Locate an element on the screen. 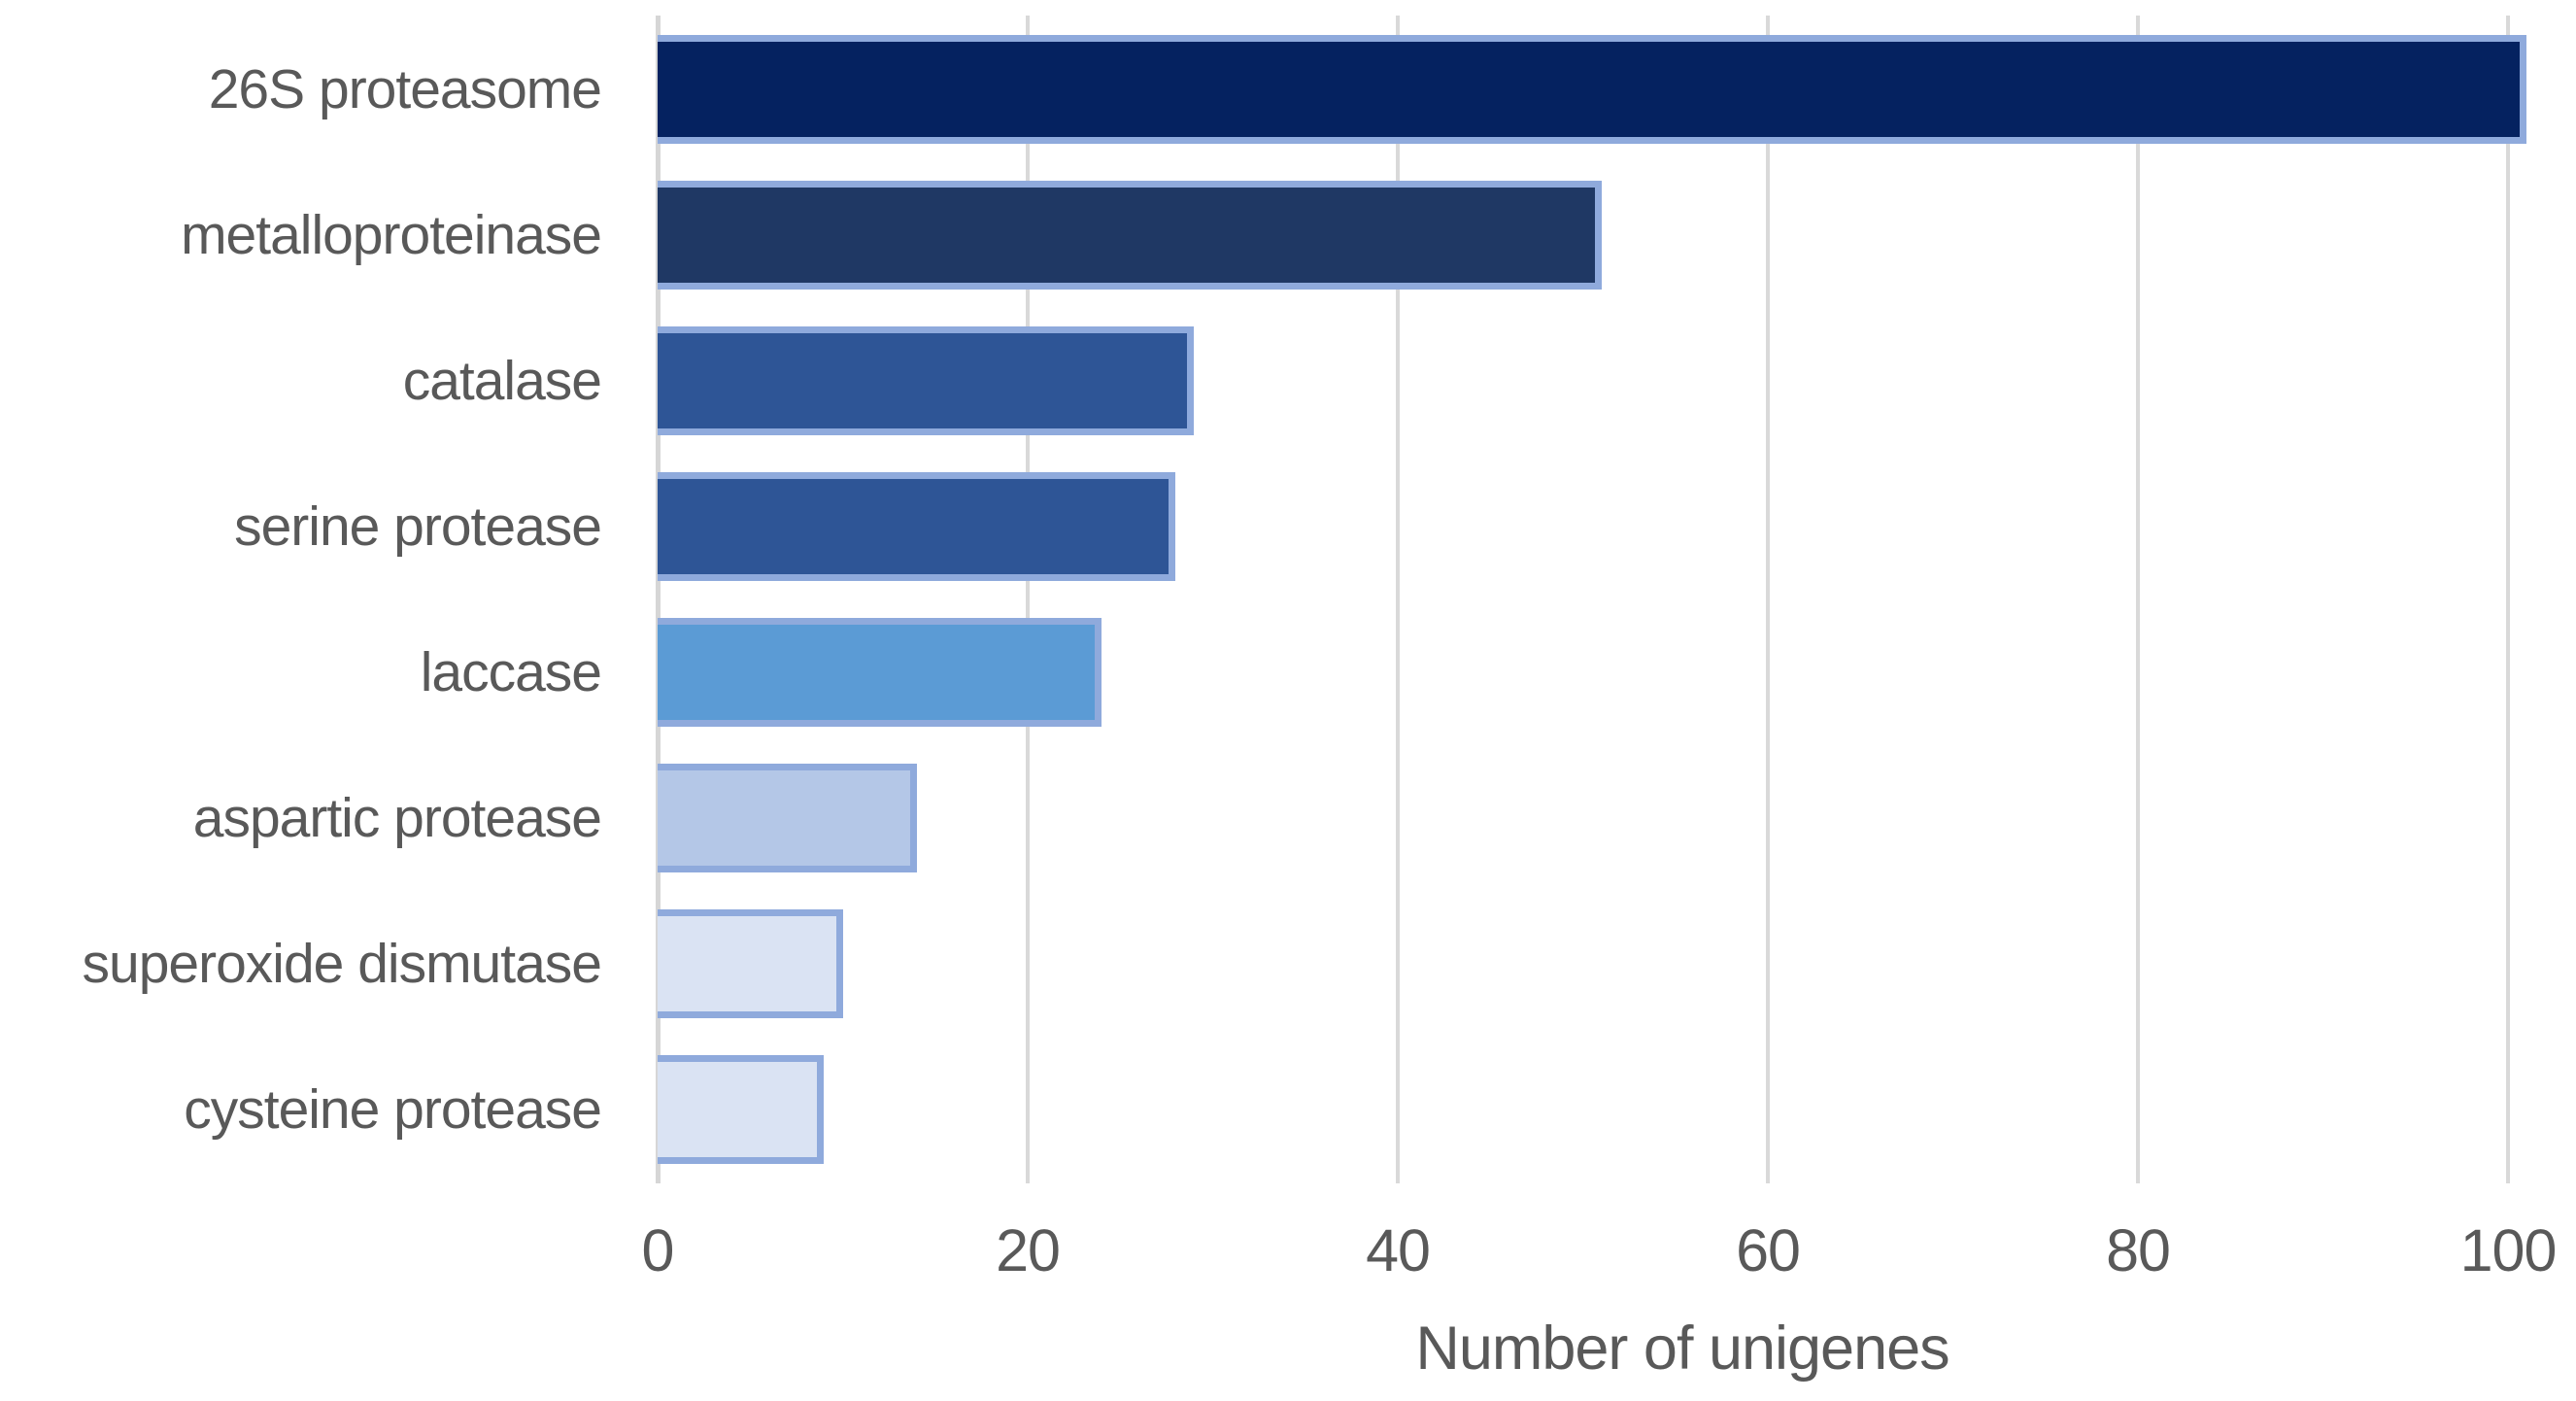  bar-catalase is located at coordinates (926, 381).